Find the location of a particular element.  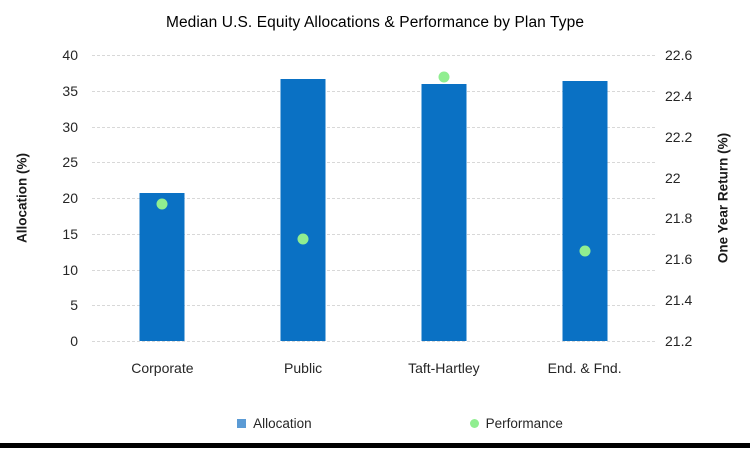

legend-item-label: Performance is located at coordinates (524, 423).